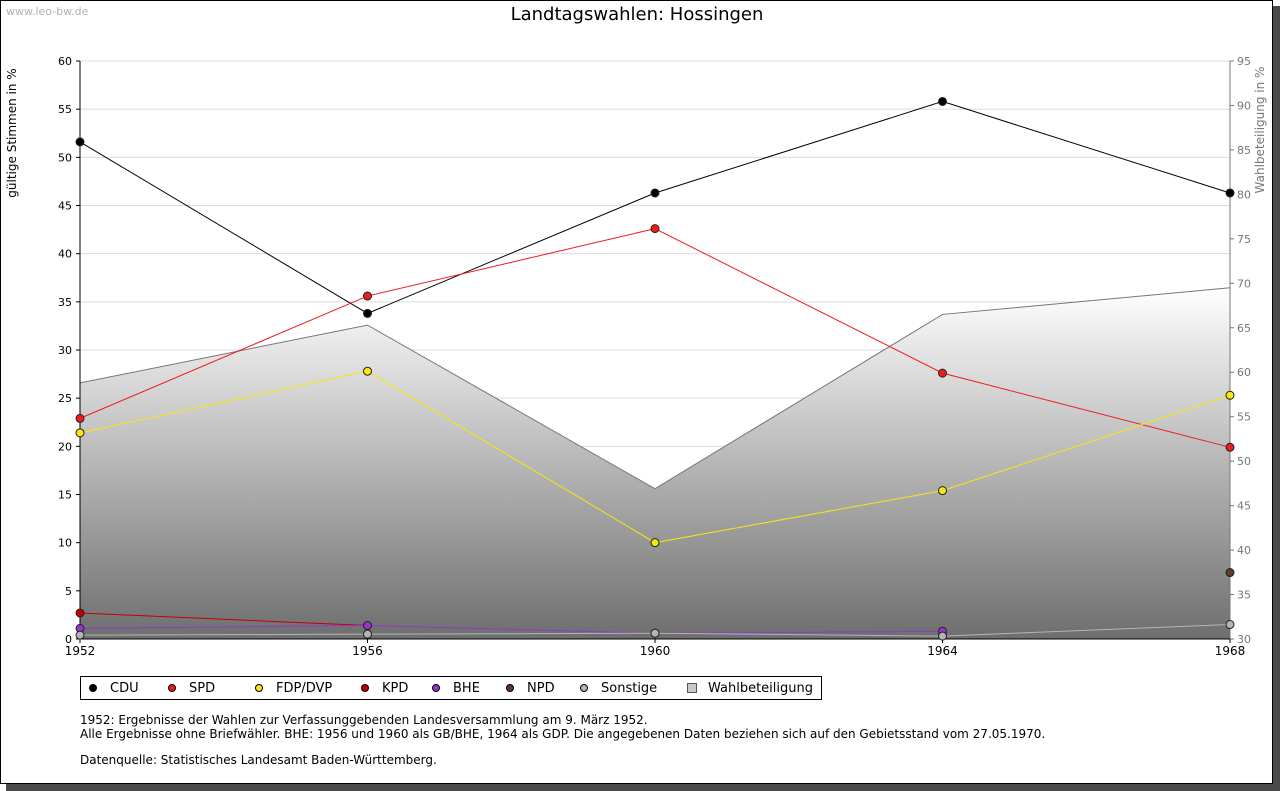 This screenshot has height=791, width=1280. Describe the element at coordinates (643, 787) in the screenshot. I see `frame-shadow-bottom` at that location.